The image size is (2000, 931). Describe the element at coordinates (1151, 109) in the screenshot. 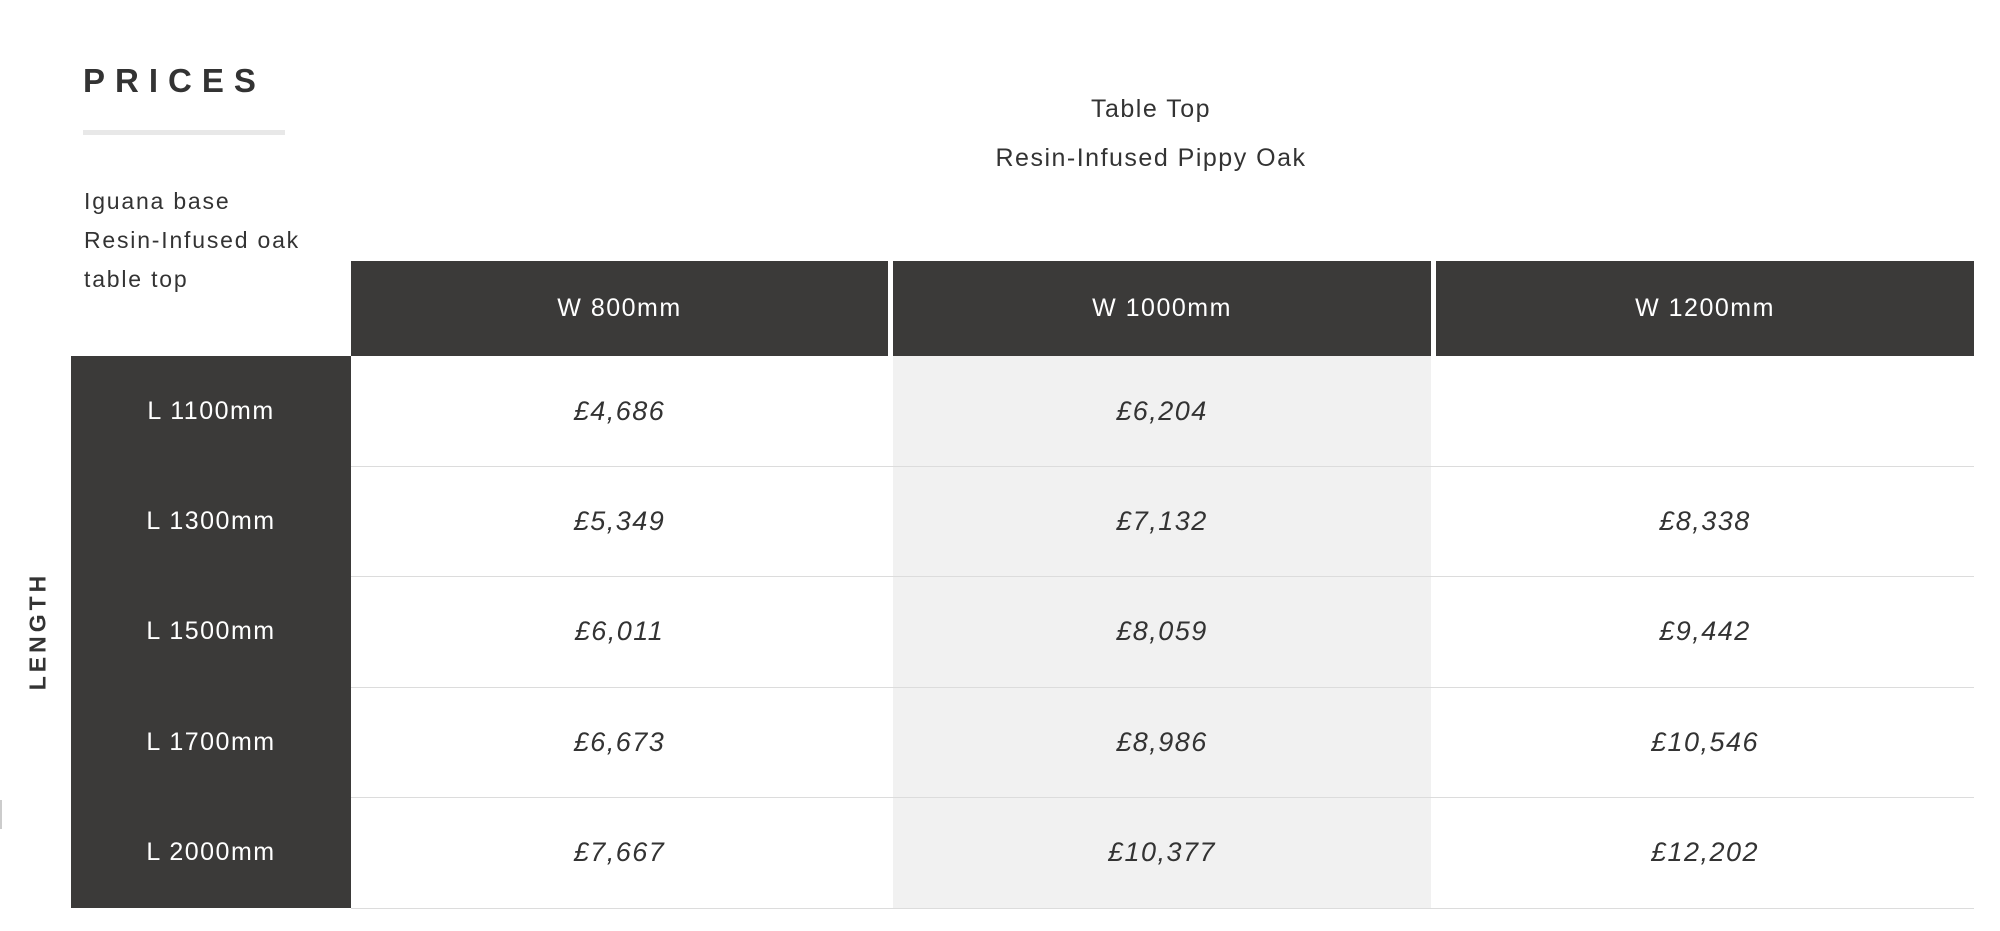

I see `table-top-label: Table Top` at that location.